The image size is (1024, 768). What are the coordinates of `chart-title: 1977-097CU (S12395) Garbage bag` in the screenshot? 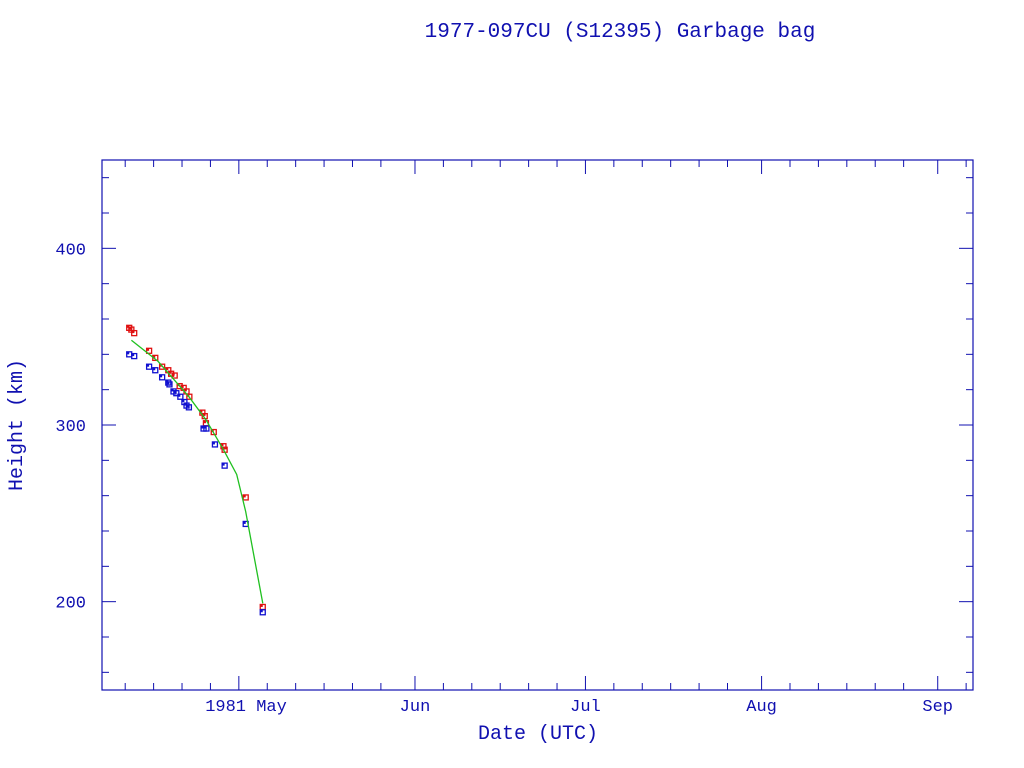 It's located at (620, 32).